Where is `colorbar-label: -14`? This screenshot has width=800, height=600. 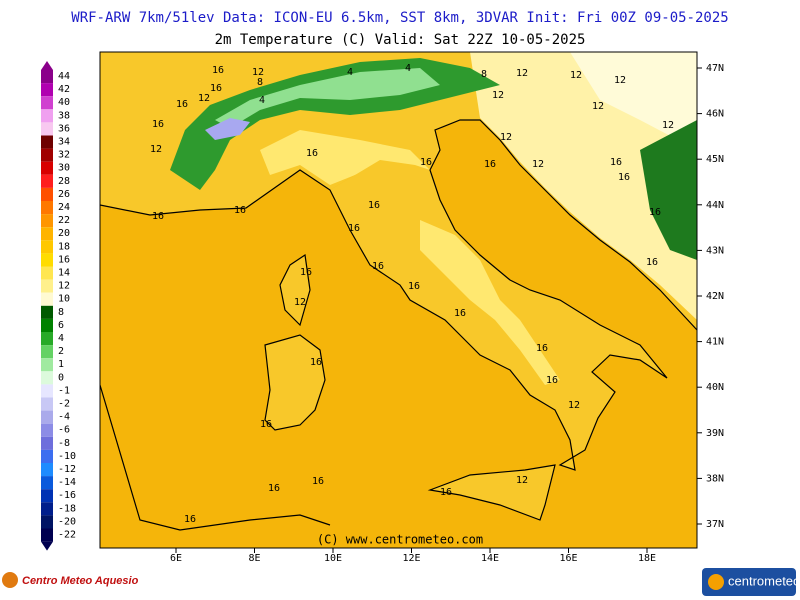 colorbar-label: -14 is located at coordinates (67, 482).